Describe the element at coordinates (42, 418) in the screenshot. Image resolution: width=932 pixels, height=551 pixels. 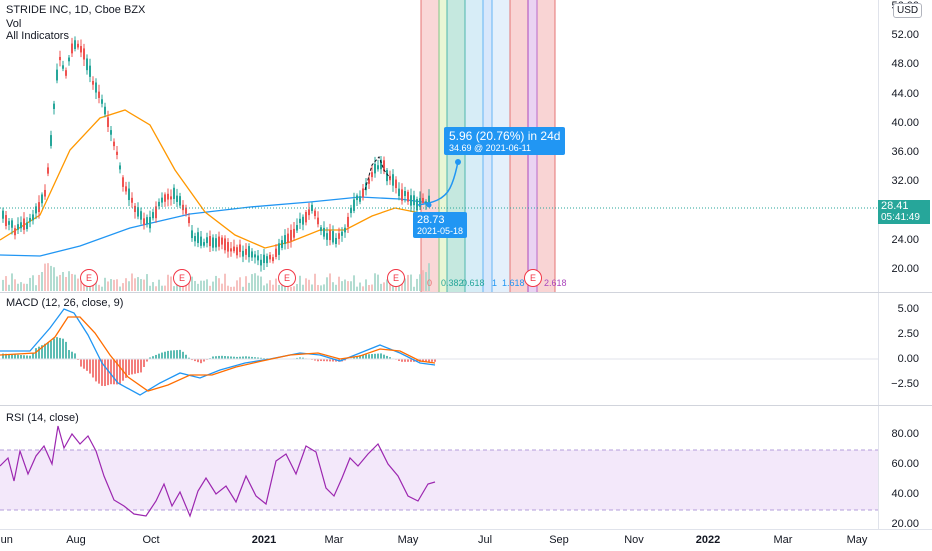
I see `rsi-legend: RSI (14, close)` at that location.